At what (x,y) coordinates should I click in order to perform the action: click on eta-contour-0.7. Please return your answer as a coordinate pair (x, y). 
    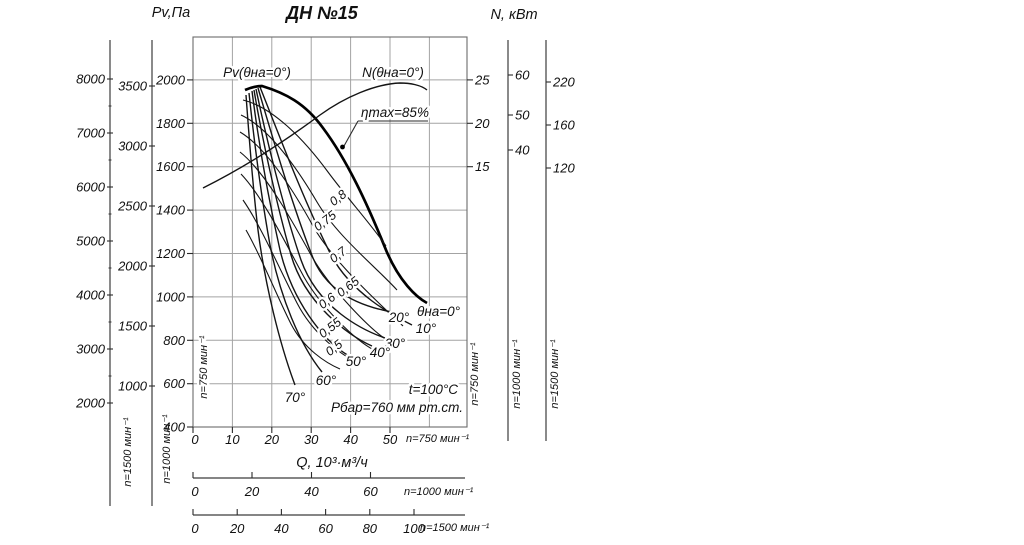
    Looking at the image, I should click on (321, 229).